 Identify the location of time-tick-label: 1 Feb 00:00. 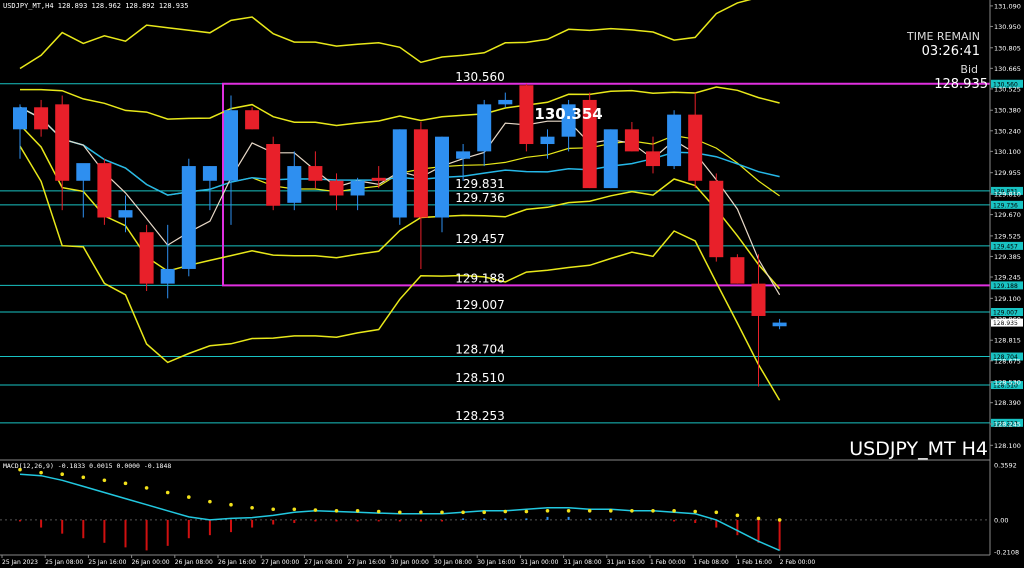
(668, 562).